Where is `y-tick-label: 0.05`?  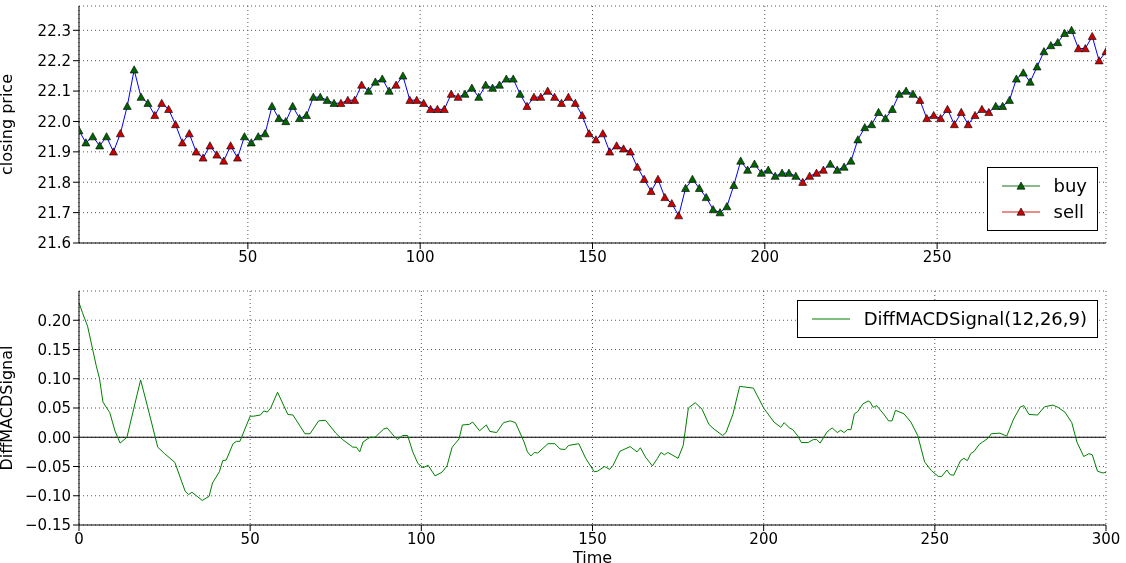
y-tick-label: 0.05 is located at coordinates (54, 408).